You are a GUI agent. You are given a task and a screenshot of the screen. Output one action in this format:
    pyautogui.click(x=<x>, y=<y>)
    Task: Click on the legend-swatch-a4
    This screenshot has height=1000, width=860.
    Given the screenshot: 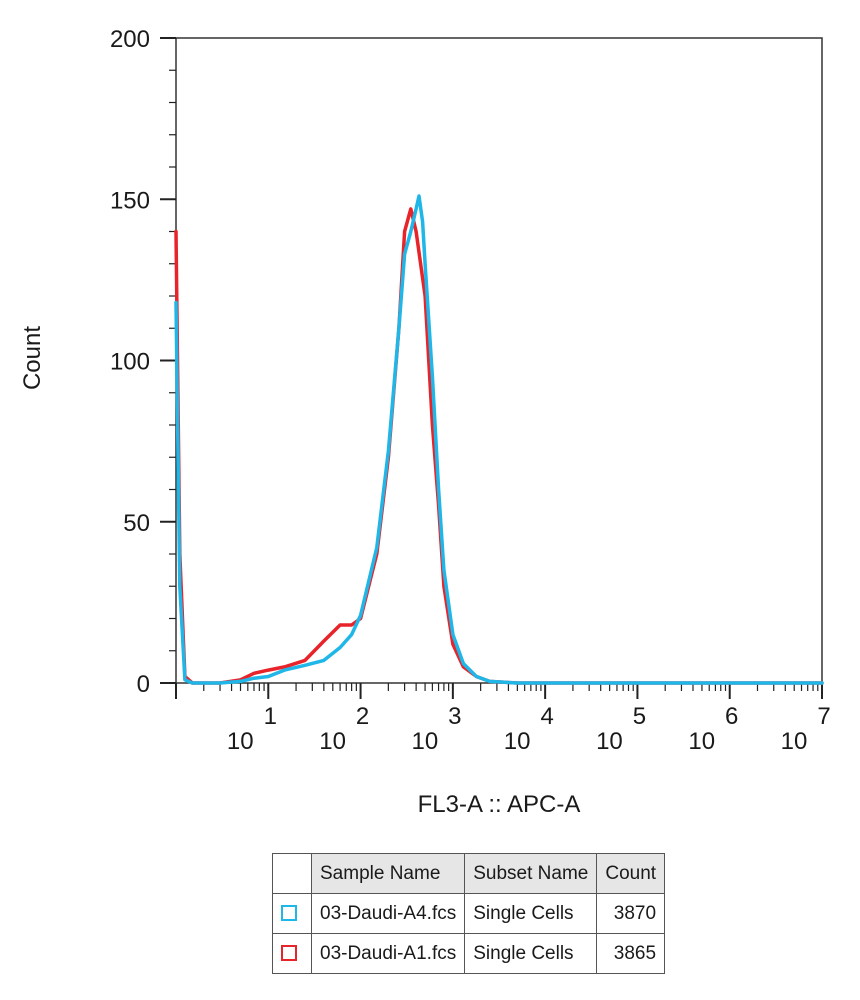 What is the action you would take?
    pyautogui.click(x=289, y=913)
    